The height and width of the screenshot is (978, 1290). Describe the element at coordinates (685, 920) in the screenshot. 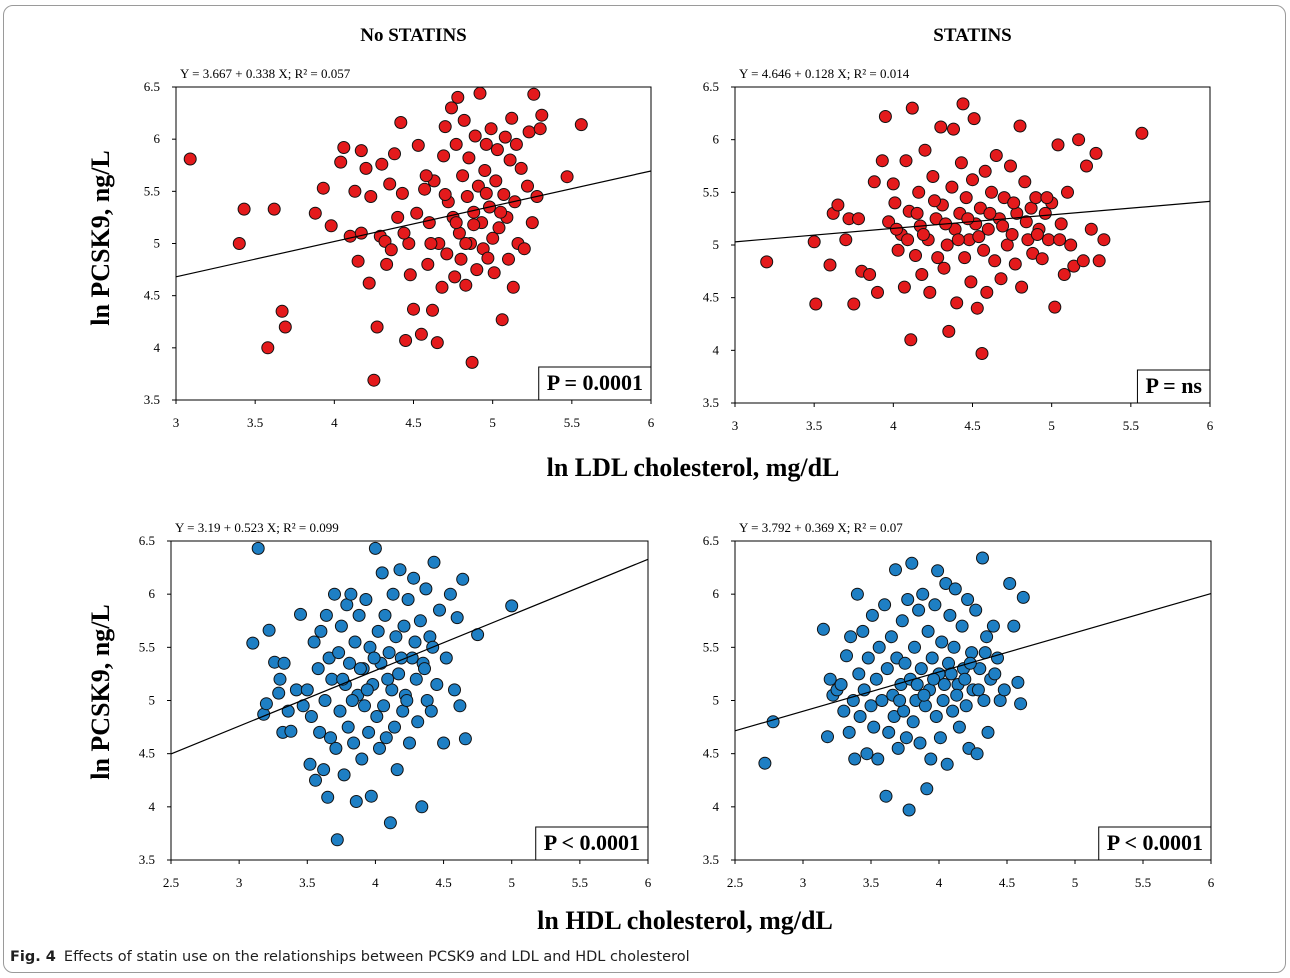

I see `x-axis-label-hdl: ln HDL cholesterol, mg/dL` at that location.